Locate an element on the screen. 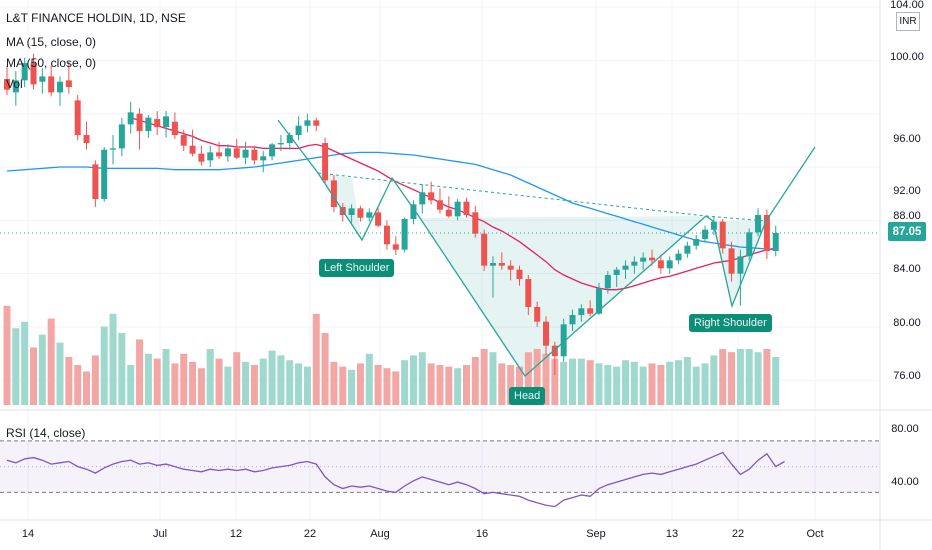  ma15-legend: MA (15, close, 0) is located at coordinates (51, 42).